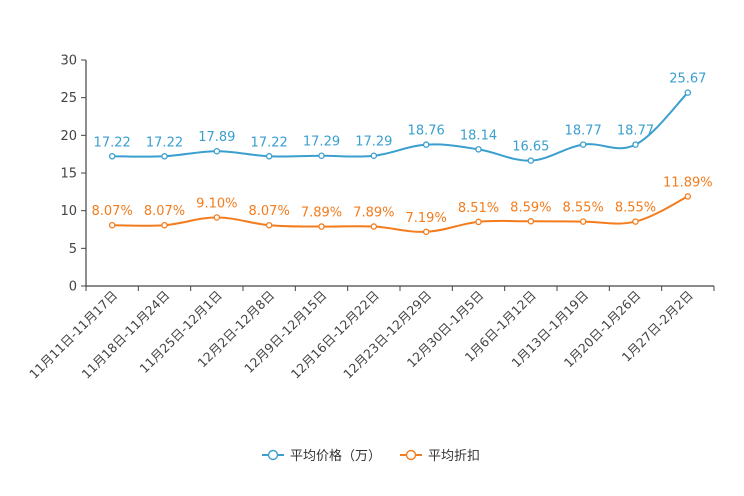  I want to click on legend-label: 平均折扣, so click(454, 456).